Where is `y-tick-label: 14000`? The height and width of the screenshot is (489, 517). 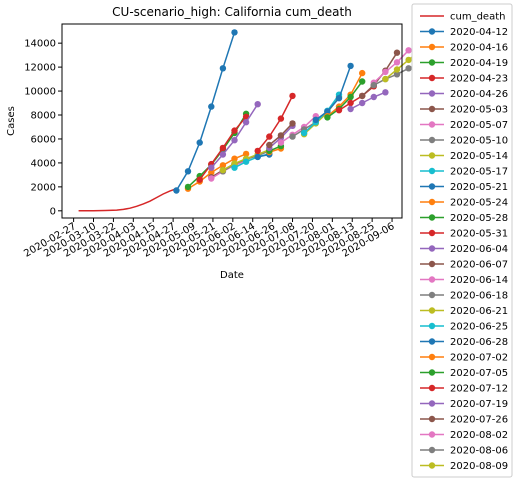 y-tick-label: 14000 is located at coordinates (40, 44).